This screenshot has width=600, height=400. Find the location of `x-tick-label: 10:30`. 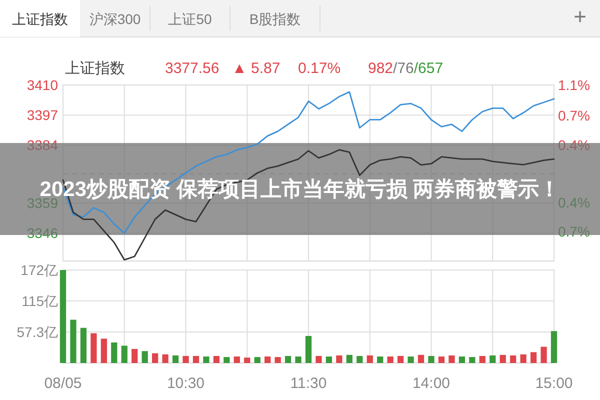

x-tick-label: 10:30 is located at coordinates (185, 383).